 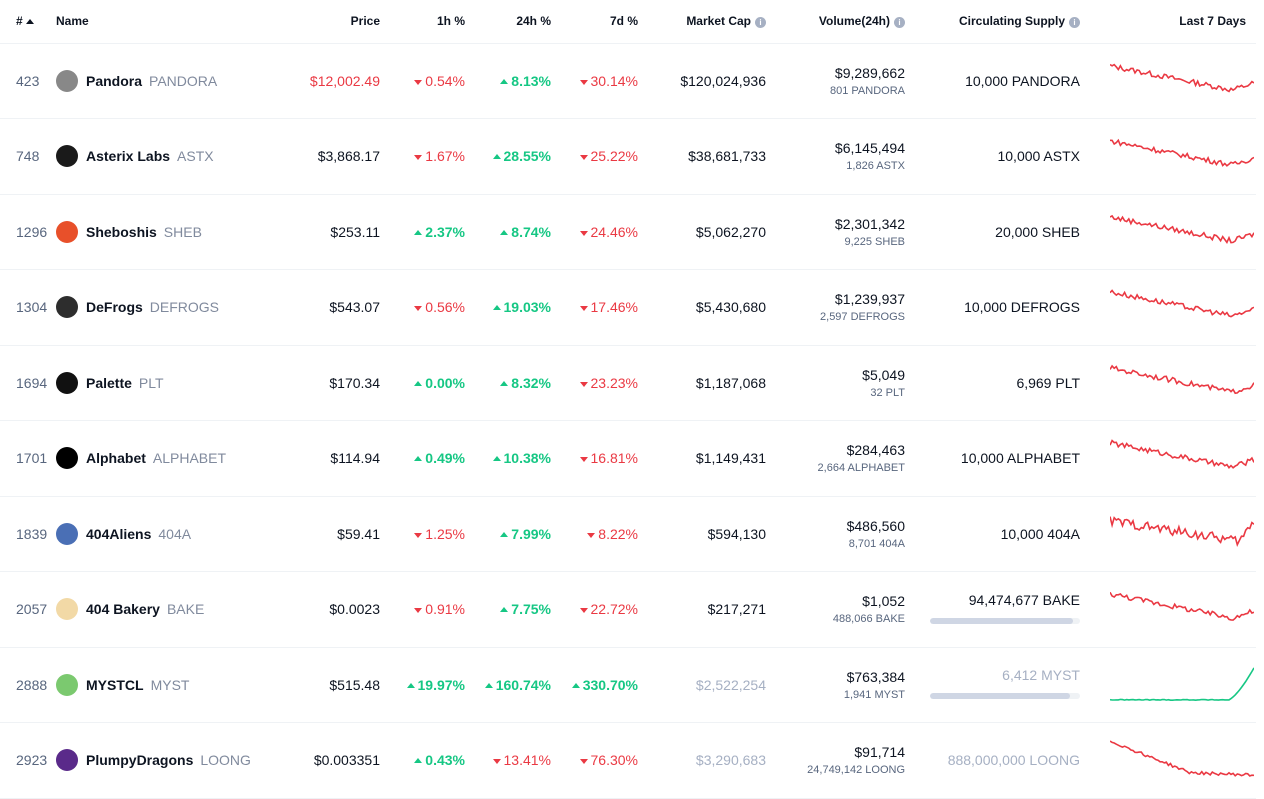 What do you see at coordinates (322, 761) in the screenshot?
I see `price-cell: $0.003351` at bounding box center [322, 761].